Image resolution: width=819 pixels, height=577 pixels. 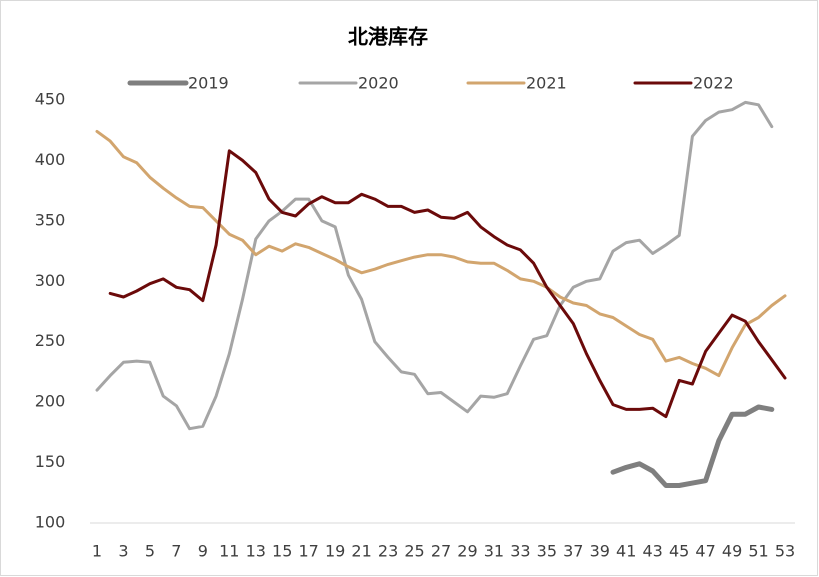 I want to click on x-tick-label: 27, so click(x=441, y=551).